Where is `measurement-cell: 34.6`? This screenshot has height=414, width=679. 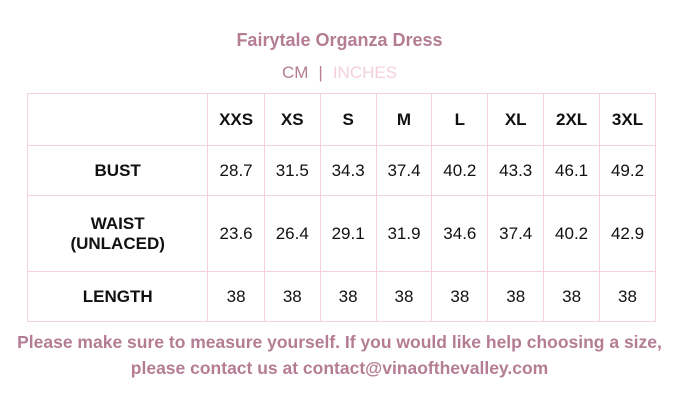 measurement-cell: 34.6 is located at coordinates (460, 233).